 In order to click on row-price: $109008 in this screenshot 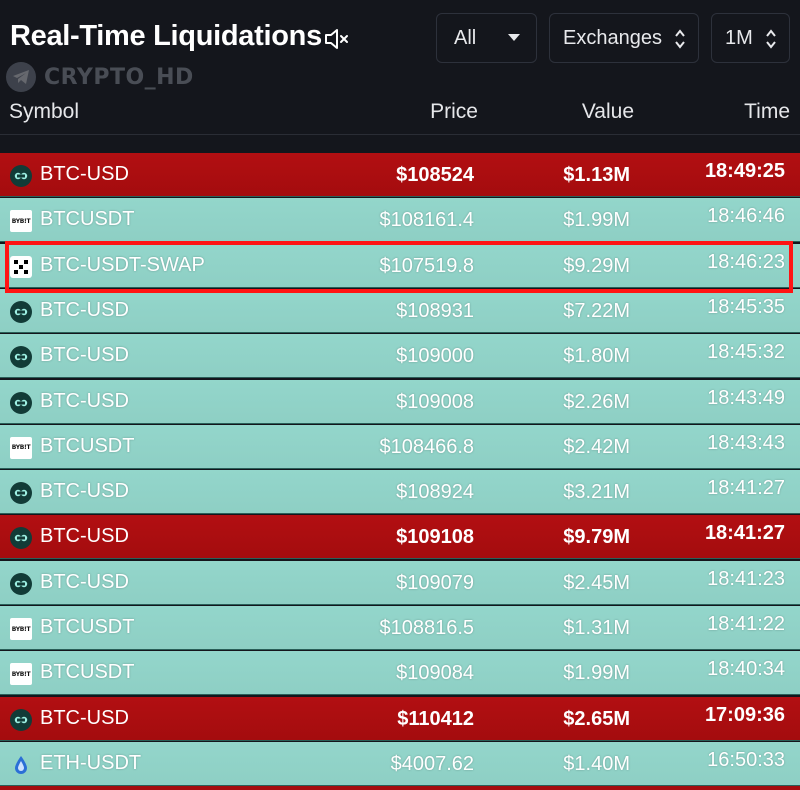, I will do `click(435, 401)`.